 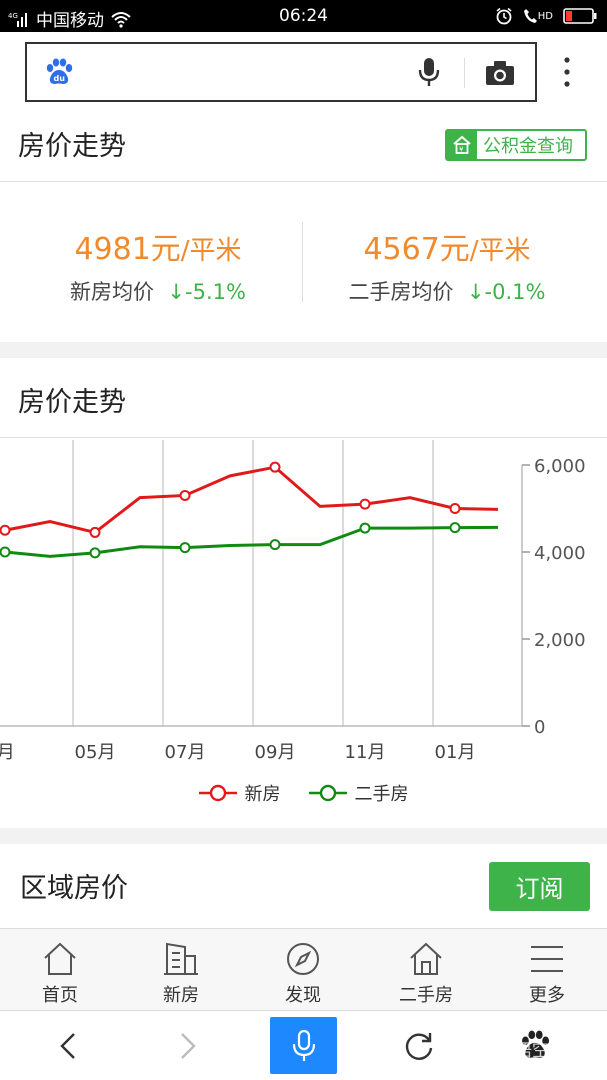 What do you see at coordinates (547, 995) in the screenshot?
I see `nav-label-more: 更多` at bounding box center [547, 995].